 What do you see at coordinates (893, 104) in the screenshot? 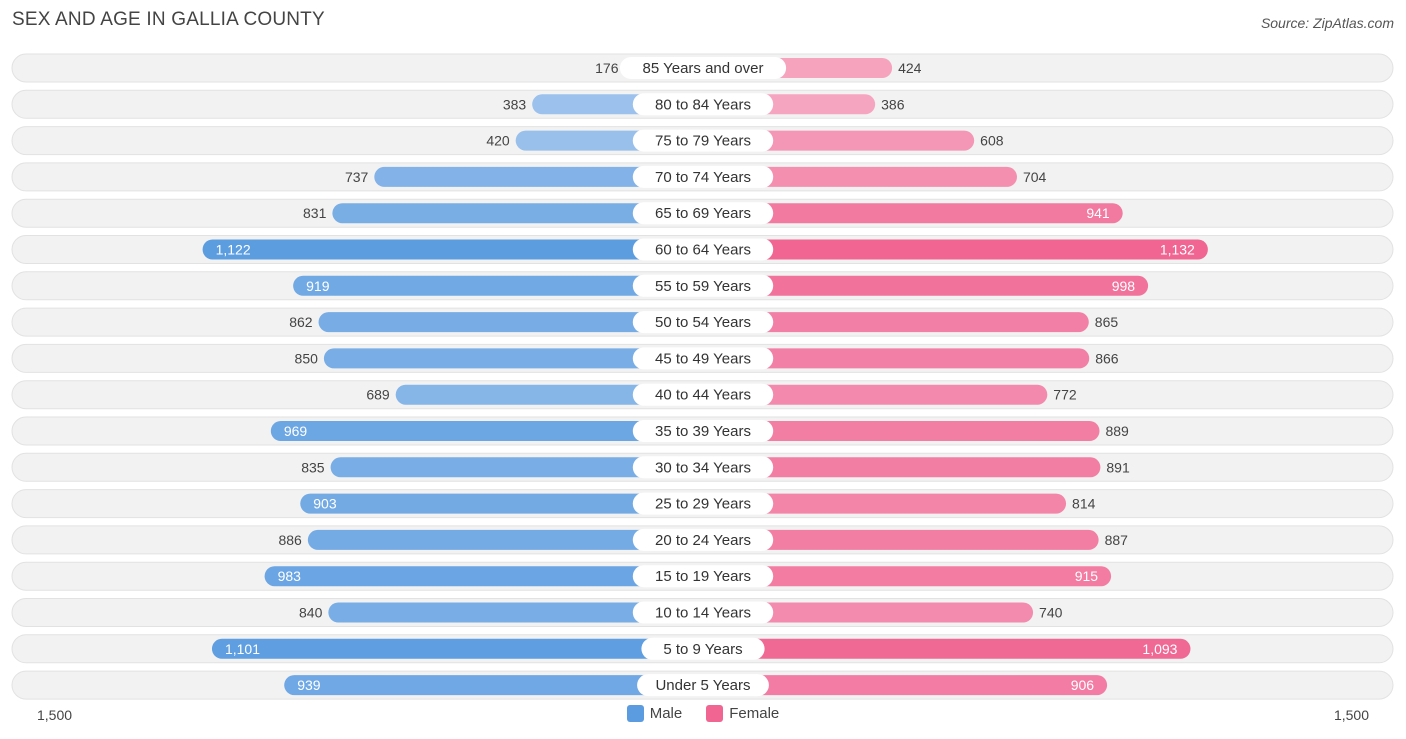
I see `female-value-label: 386` at bounding box center [893, 104].